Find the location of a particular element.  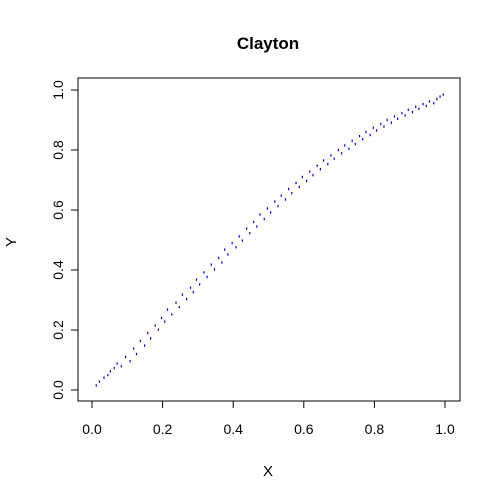

chart-title: Clayton is located at coordinates (268, 43).